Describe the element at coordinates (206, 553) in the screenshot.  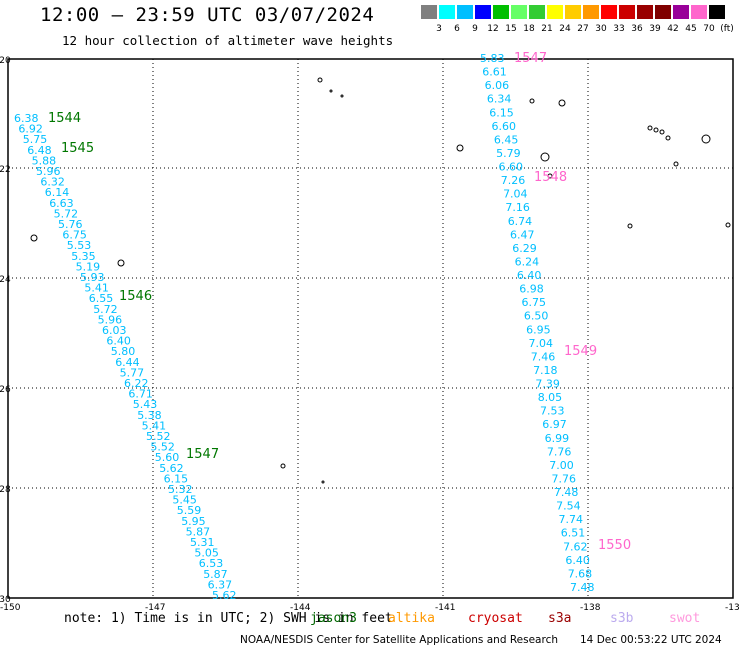
I see `wave-height-value: 5.05` at that location.